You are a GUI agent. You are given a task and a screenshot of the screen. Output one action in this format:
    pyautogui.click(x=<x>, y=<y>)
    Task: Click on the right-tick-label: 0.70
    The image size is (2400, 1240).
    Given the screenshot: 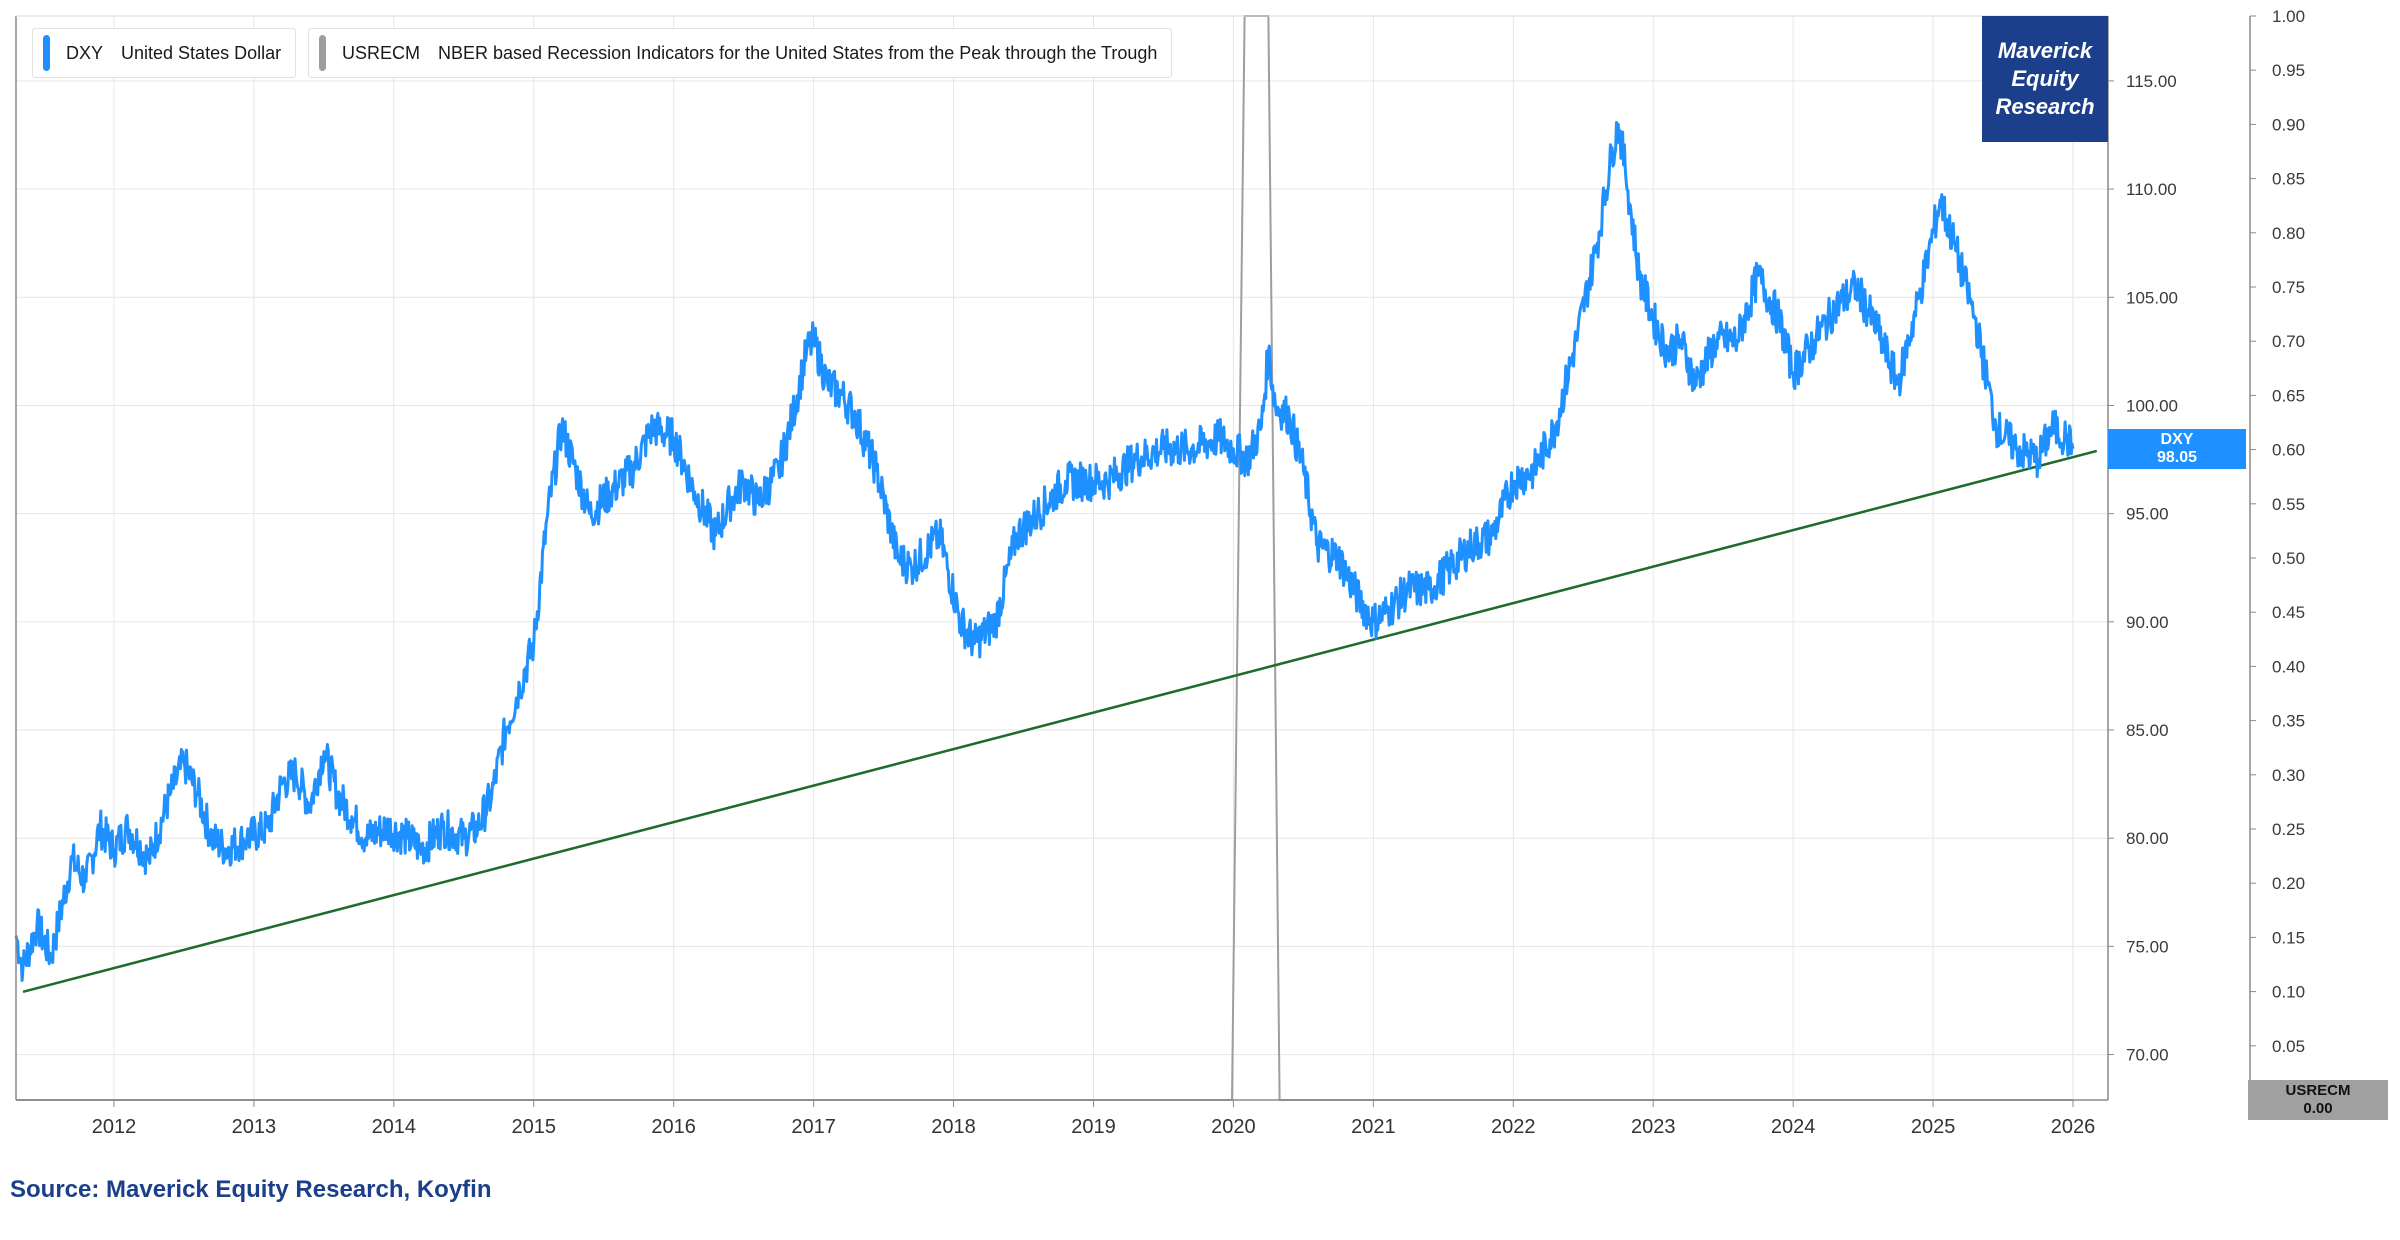 What is the action you would take?
    pyautogui.click(x=2288, y=341)
    